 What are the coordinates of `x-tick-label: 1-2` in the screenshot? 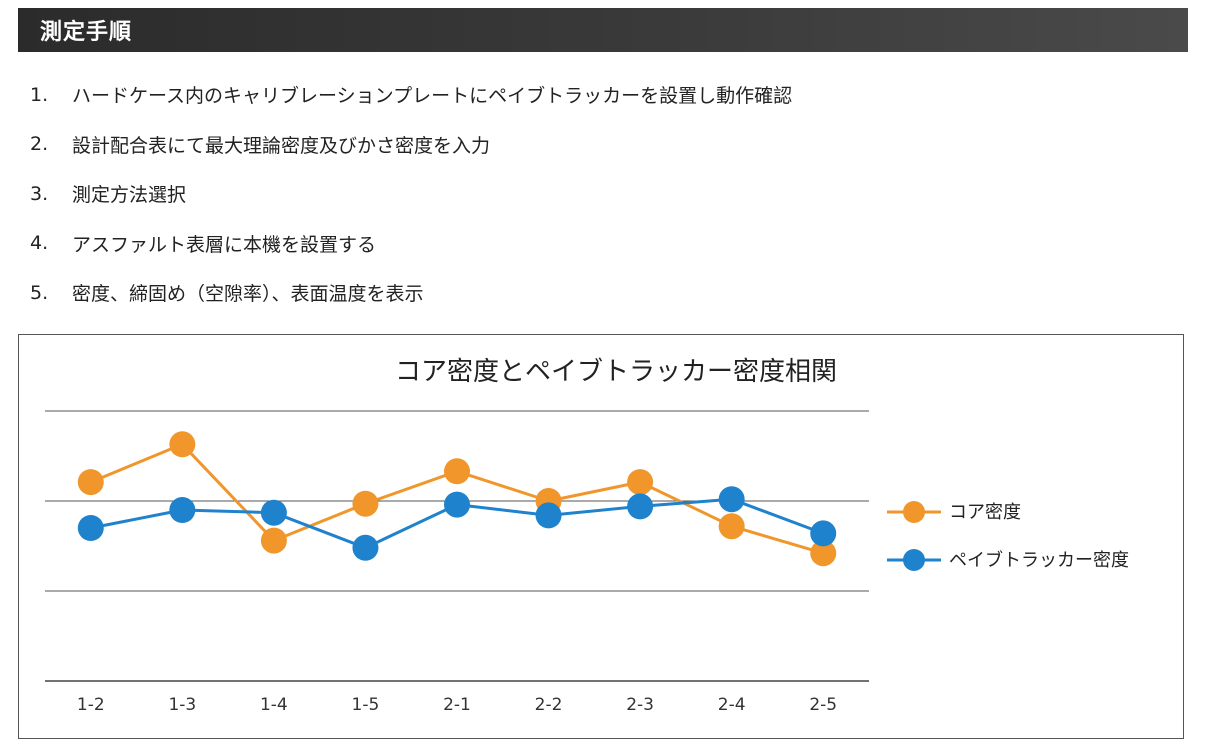 It's located at (91, 705).